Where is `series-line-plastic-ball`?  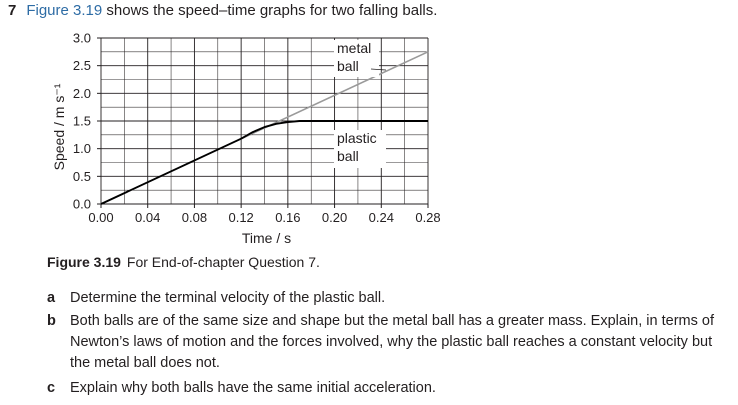 series-line-plastic-ball is located at coordinates (264, 162).